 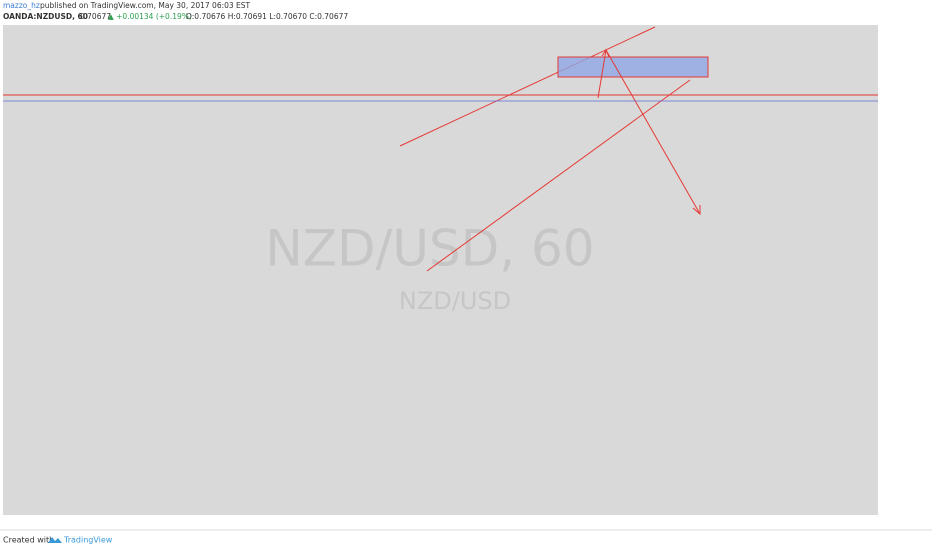 What do you see at coordinates (455, 301) in the screenshot?
I see `watermark-sub: NZD/USD` at bounding box center [455, 301].